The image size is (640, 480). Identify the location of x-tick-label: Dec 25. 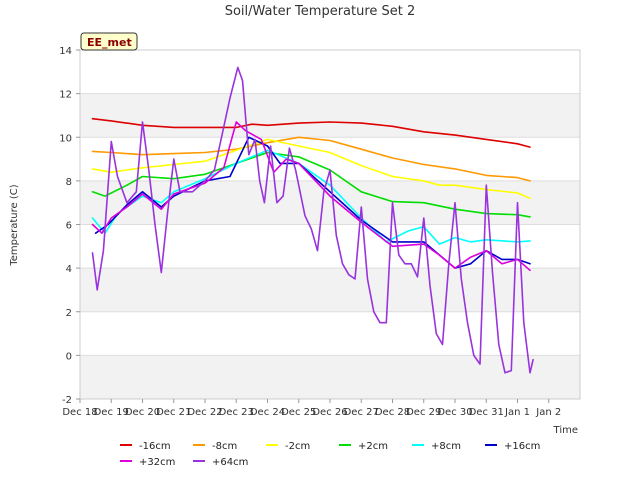
(298, 412).